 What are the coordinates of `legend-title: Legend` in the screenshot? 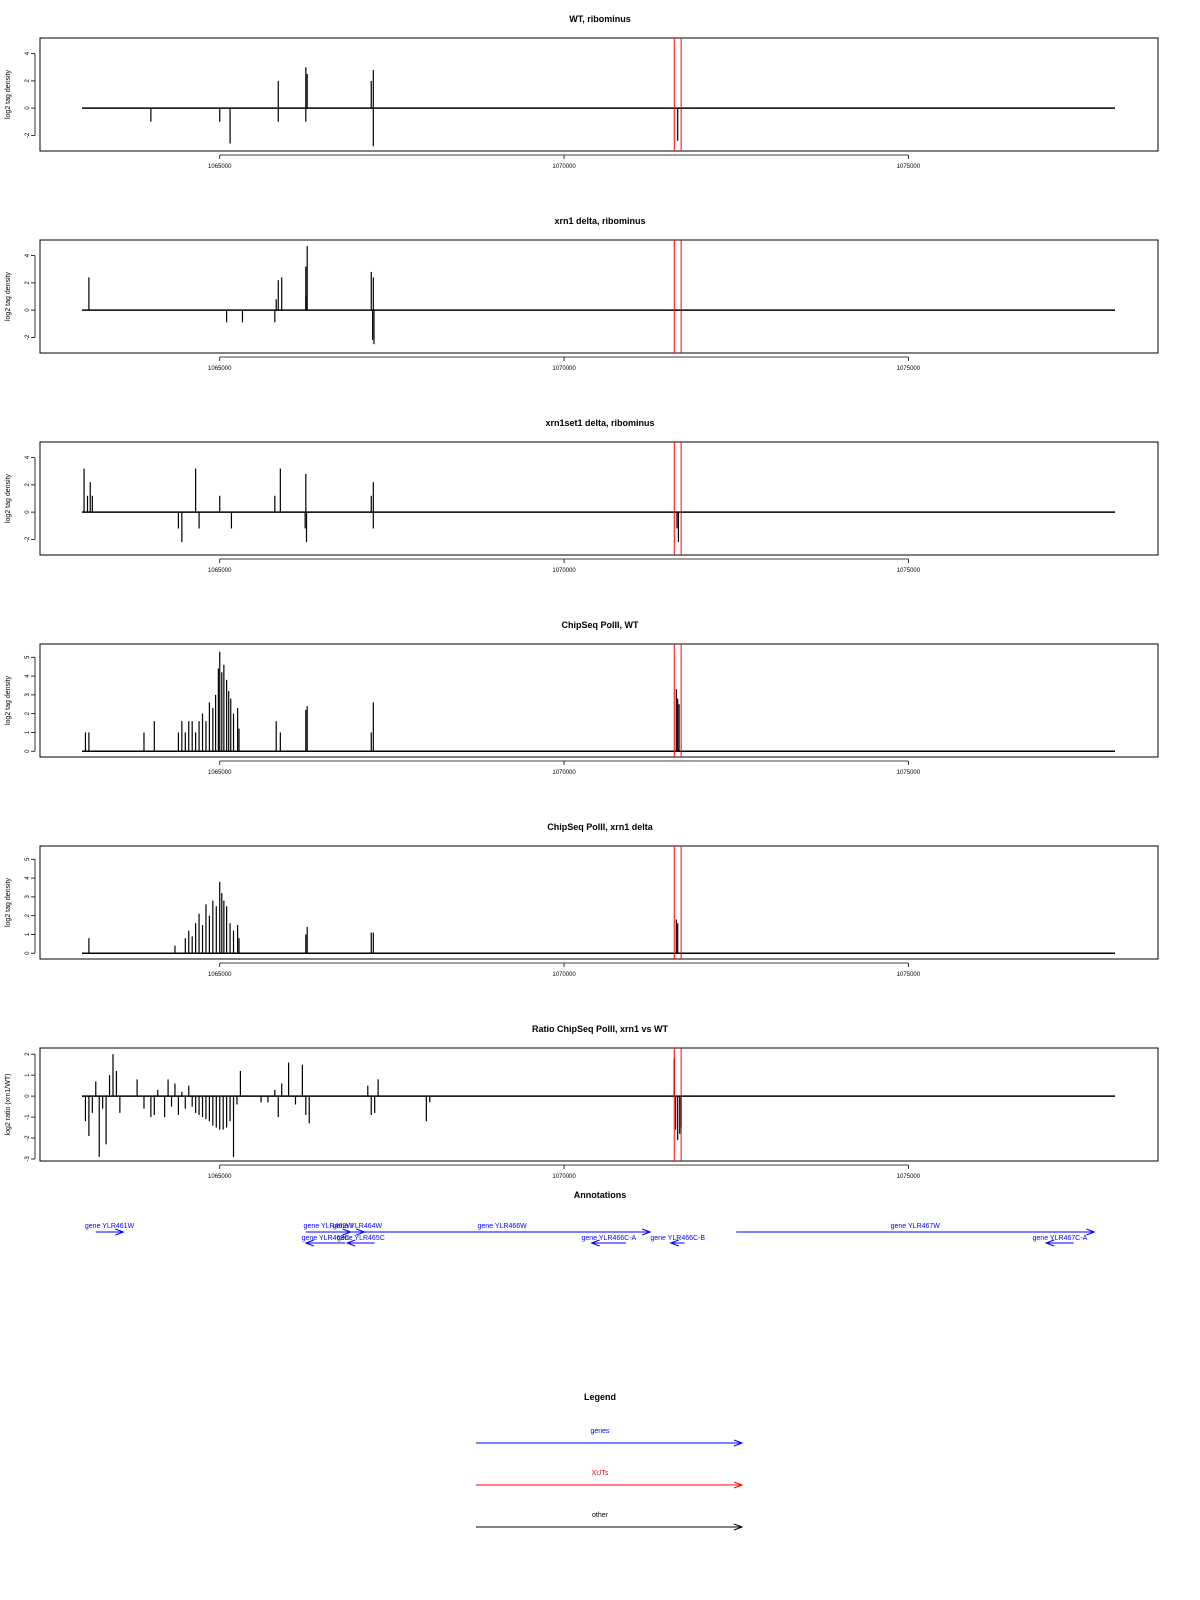 It's located at (600, 1397).